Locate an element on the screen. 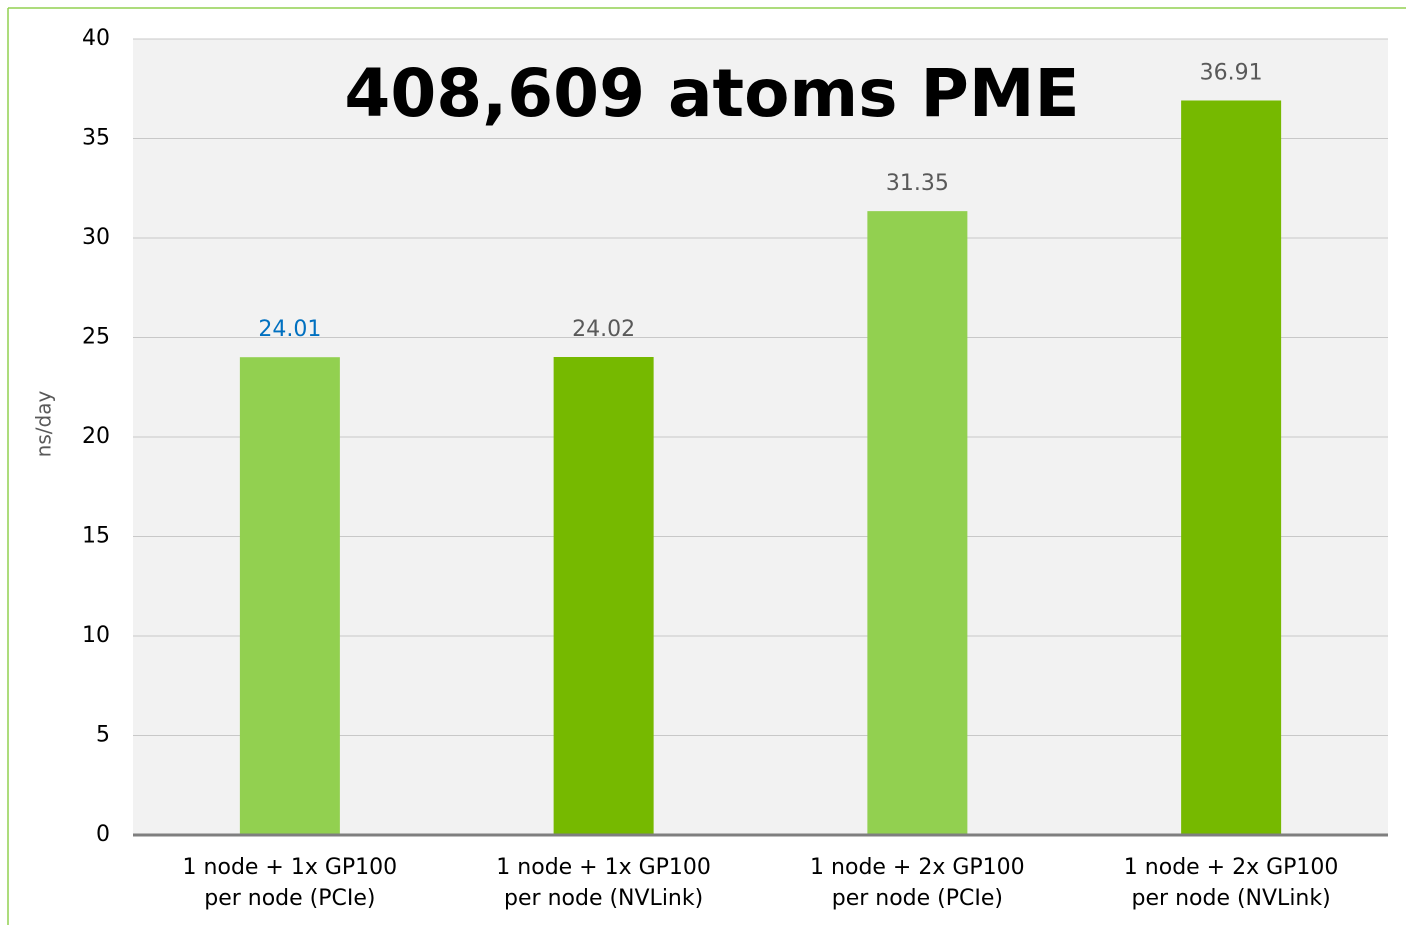  y-tick-label: 10 is located at coordinates (96, 635).